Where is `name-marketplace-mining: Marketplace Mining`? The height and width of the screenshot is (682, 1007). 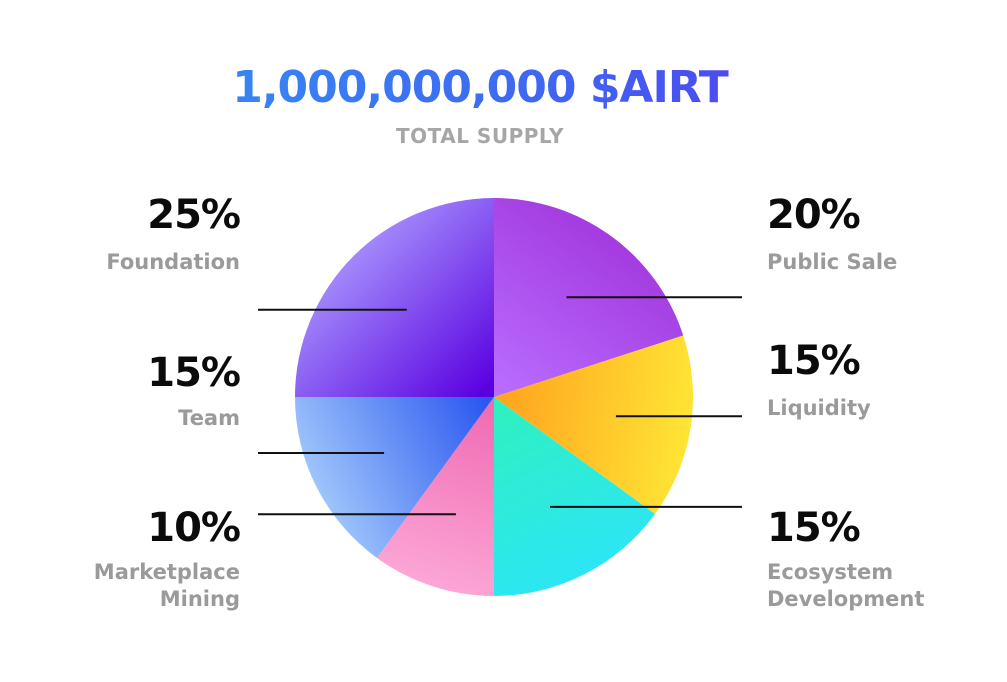 name-marketplace-mining: Marketplace Mining is located at coordinates (166, 585).